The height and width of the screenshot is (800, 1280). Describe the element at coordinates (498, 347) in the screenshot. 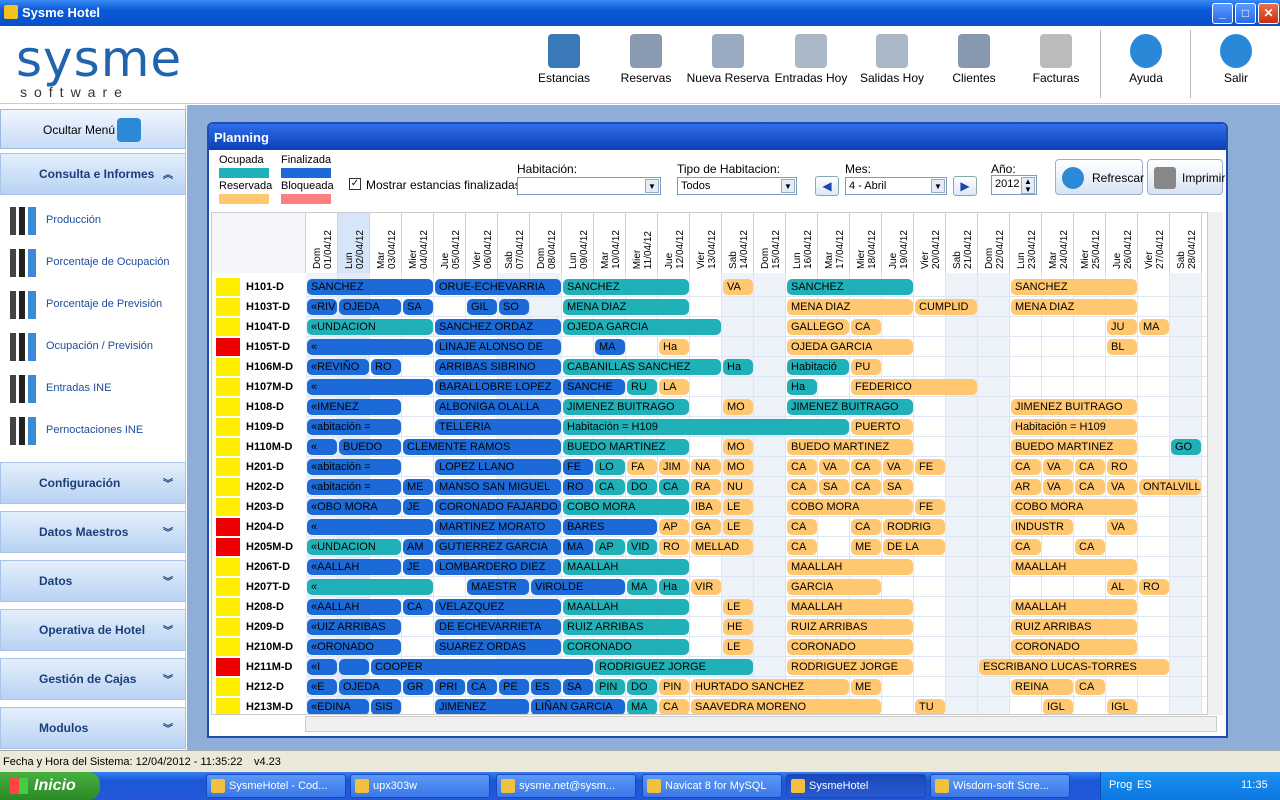

I see `booking-block: LINAJE ALONSO DE` at that location.